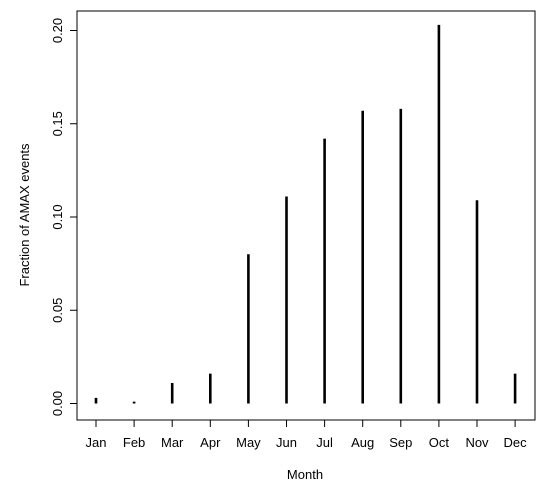 The image size is (550, 493). What do you see at coordinates (96, 442) in the screenshot?
I see `x-tick-label-jan: Jan` at bounding box center [96, 442].